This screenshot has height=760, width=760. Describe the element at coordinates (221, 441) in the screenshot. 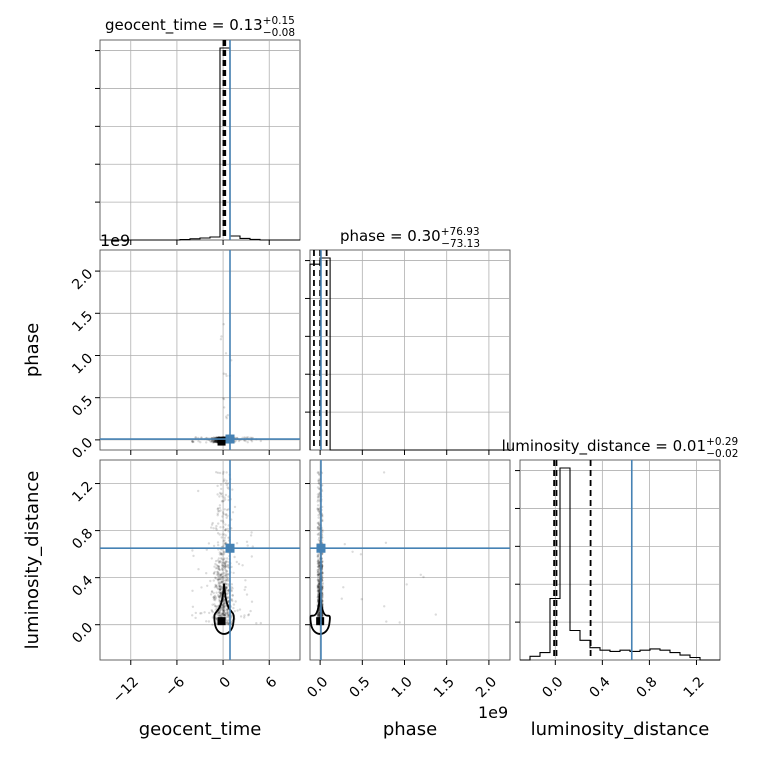

I see `median-marker` at that location.